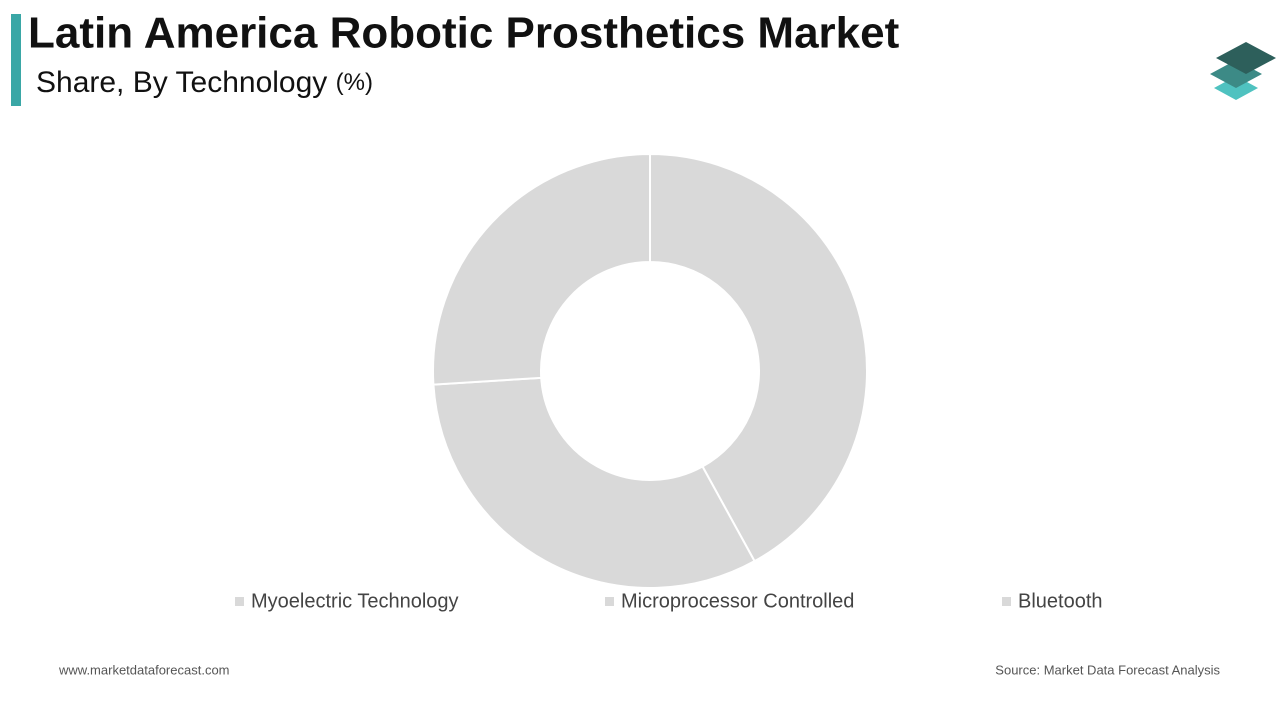 The height and width of the screenshot is (720, 1280). I want to click on chart-subtitle: Share, By Technology (%), so click(204, 82).